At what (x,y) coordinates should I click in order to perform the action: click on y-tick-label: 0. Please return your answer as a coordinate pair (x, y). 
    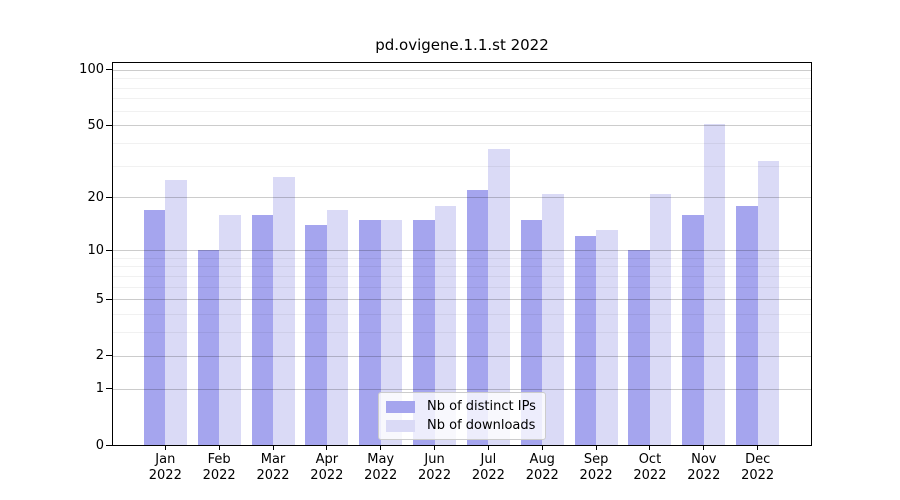
    Looking at the image, I should click on (99, 445).